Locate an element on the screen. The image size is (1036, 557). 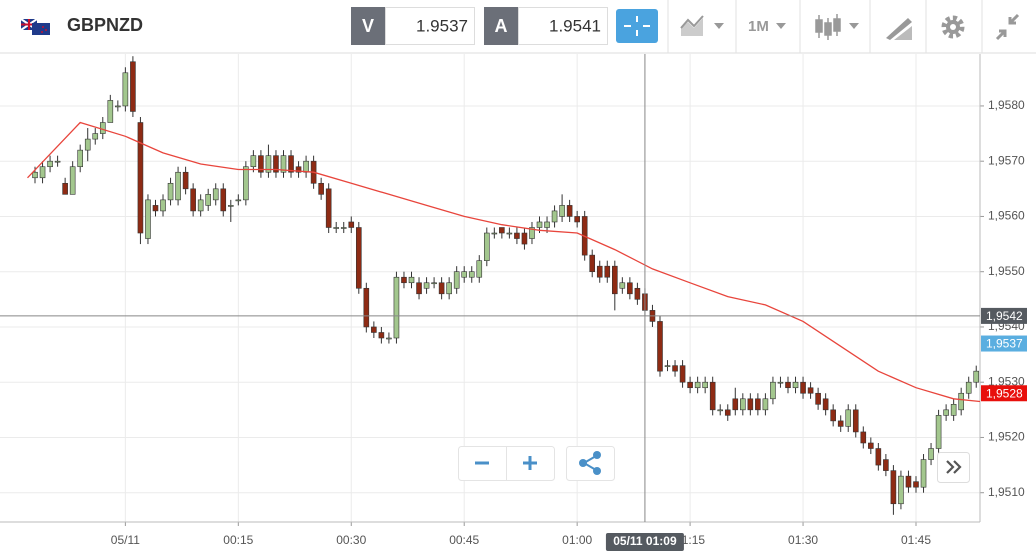
bid-box is located at coordinates (430, 26).